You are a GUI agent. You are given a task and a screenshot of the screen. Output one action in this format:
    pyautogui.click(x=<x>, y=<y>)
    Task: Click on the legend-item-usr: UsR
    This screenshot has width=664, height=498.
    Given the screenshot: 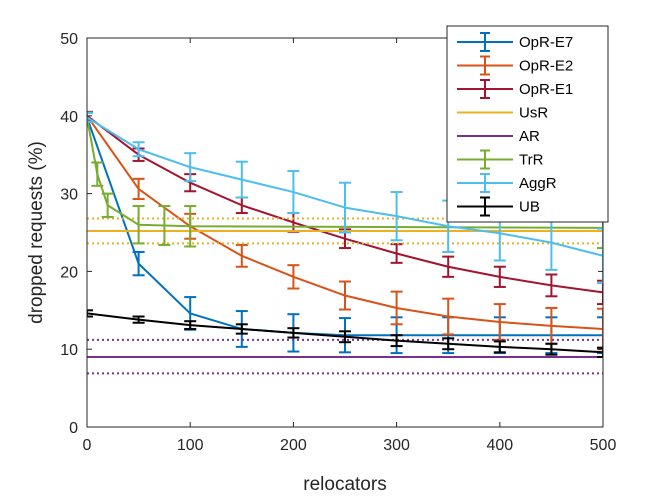 What is the action you would take?
    pyautogui.click(x=502, y=113)
    